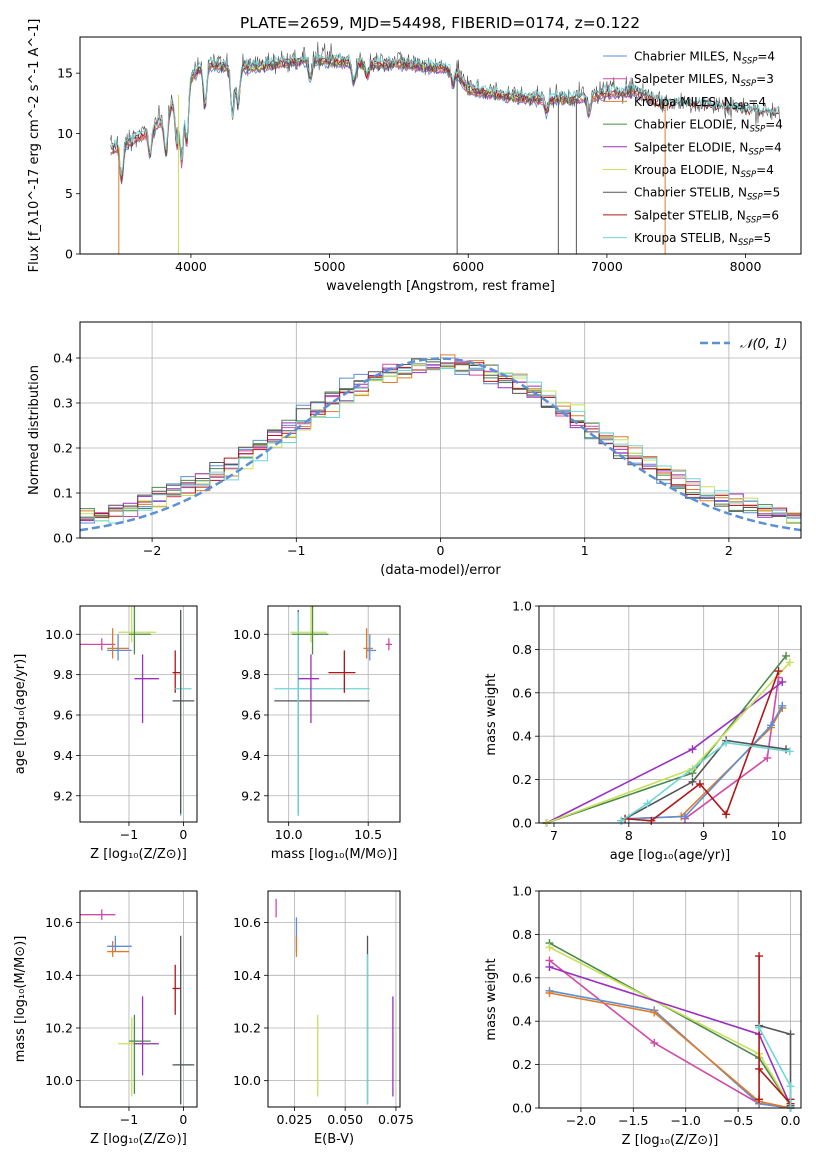 This screenshot has width=819, height=1170. Describe the element at coordinates (522, 736) in the screenshot. I see `y-tick-label: 0.4` at that location.